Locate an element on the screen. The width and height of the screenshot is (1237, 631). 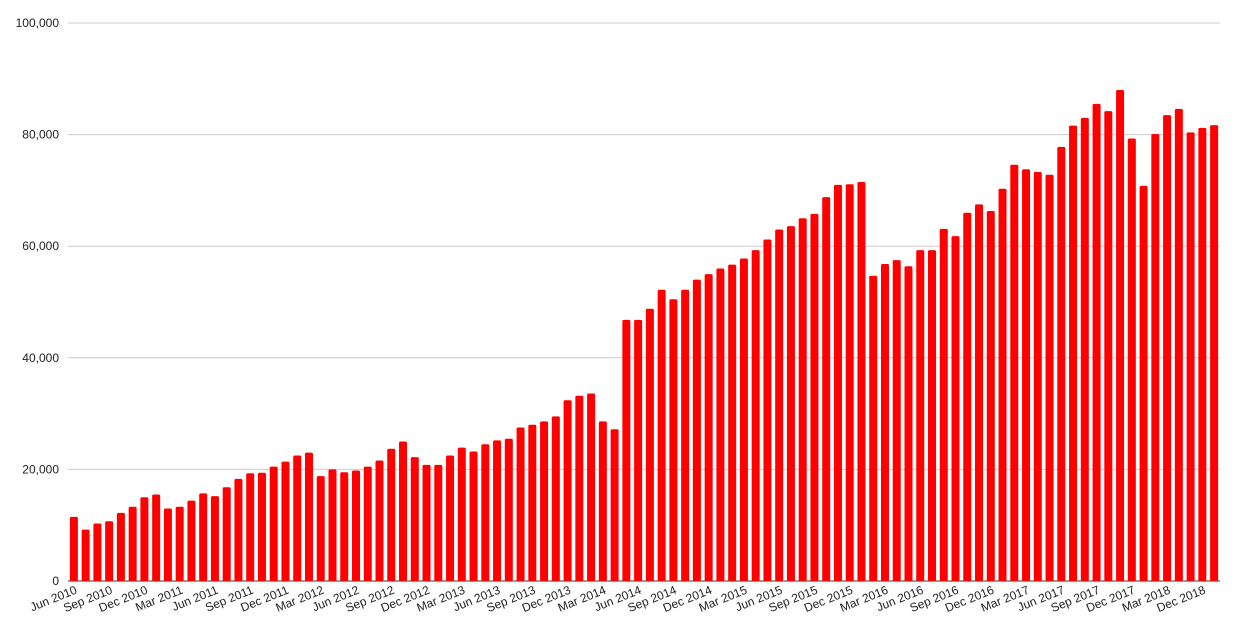
y-tick-label: 0 is located at coordinates (55, 581).